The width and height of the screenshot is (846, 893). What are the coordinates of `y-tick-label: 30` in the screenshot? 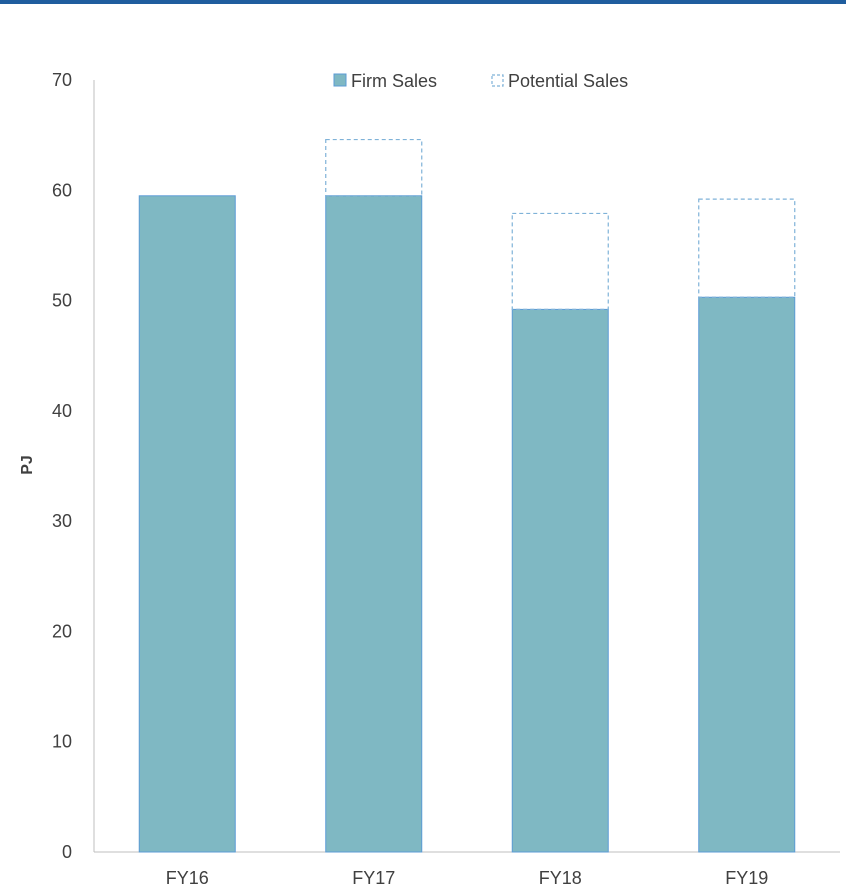 It's located at (62, 521).